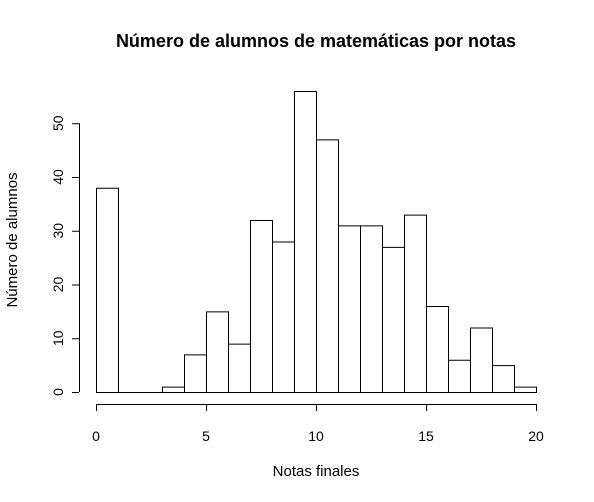  I want to click on x-tick-label: 5, so click(206, 436).